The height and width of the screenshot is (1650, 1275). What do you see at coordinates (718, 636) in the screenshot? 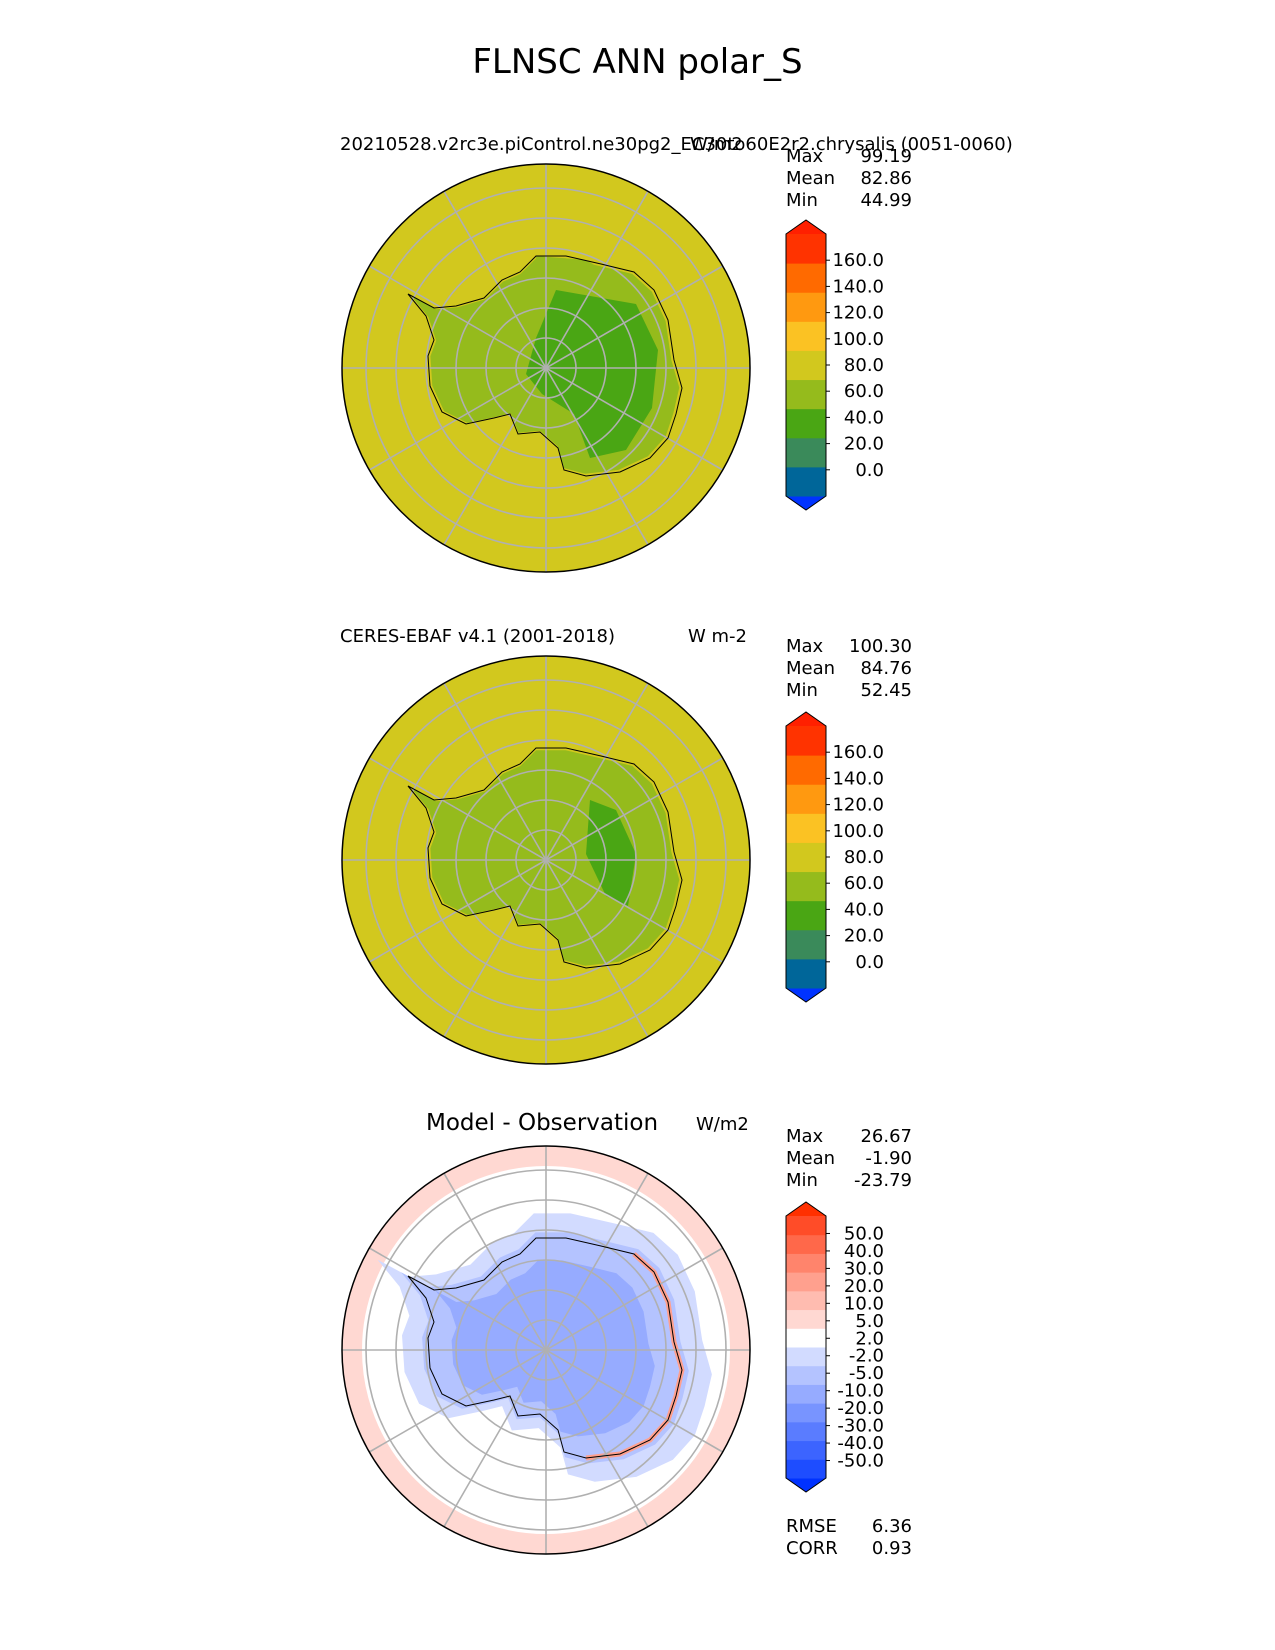
I see `panel2-units: W m-2` at bounding box center [718, 636].